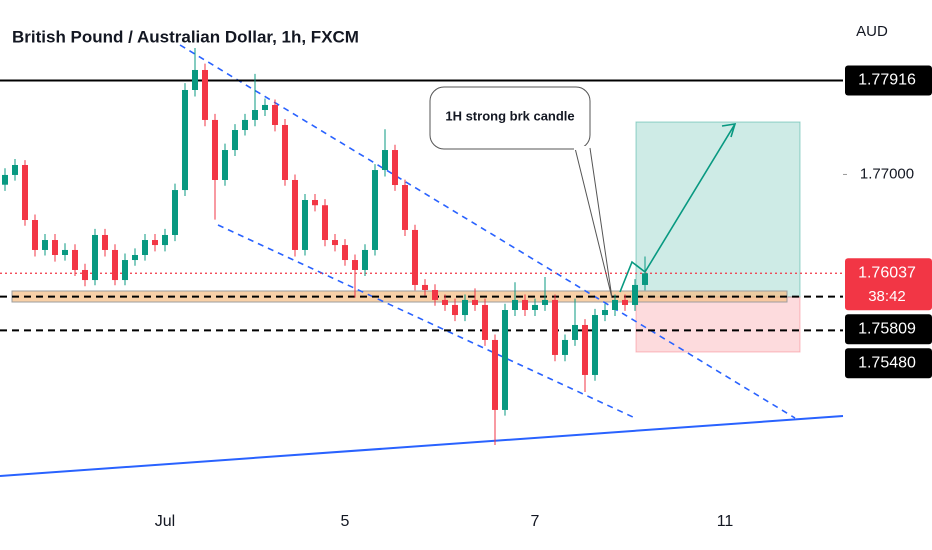 The image size is (932, 550). I want to click on price-countdown: 38:42, so click(887, 296).